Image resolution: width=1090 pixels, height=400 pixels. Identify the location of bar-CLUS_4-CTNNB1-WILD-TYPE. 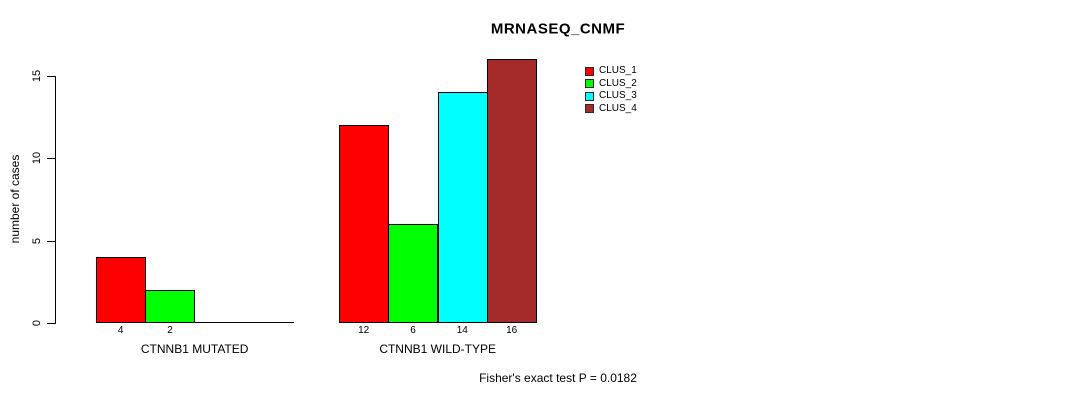
(512, 191).